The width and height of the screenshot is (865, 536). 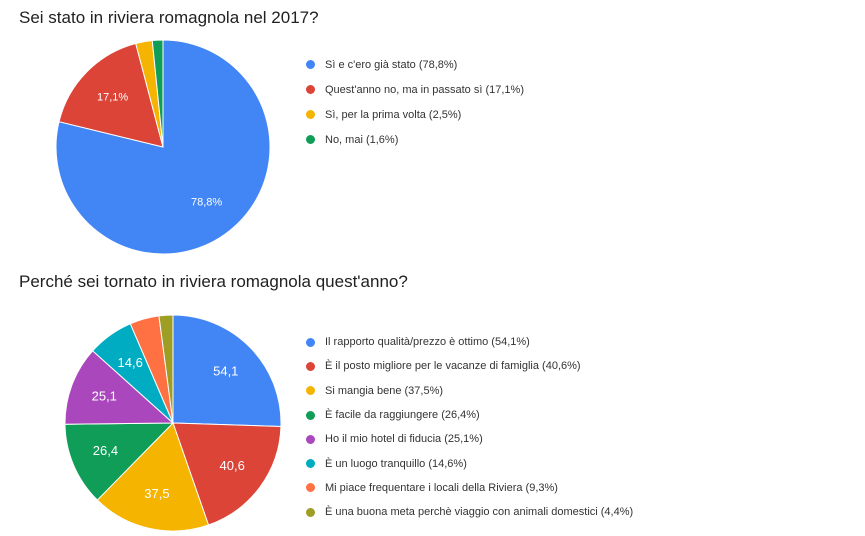 I want to click on legend-item: Ho il mio hotel di fiducia (25,1%), so click(x=469, y=439).